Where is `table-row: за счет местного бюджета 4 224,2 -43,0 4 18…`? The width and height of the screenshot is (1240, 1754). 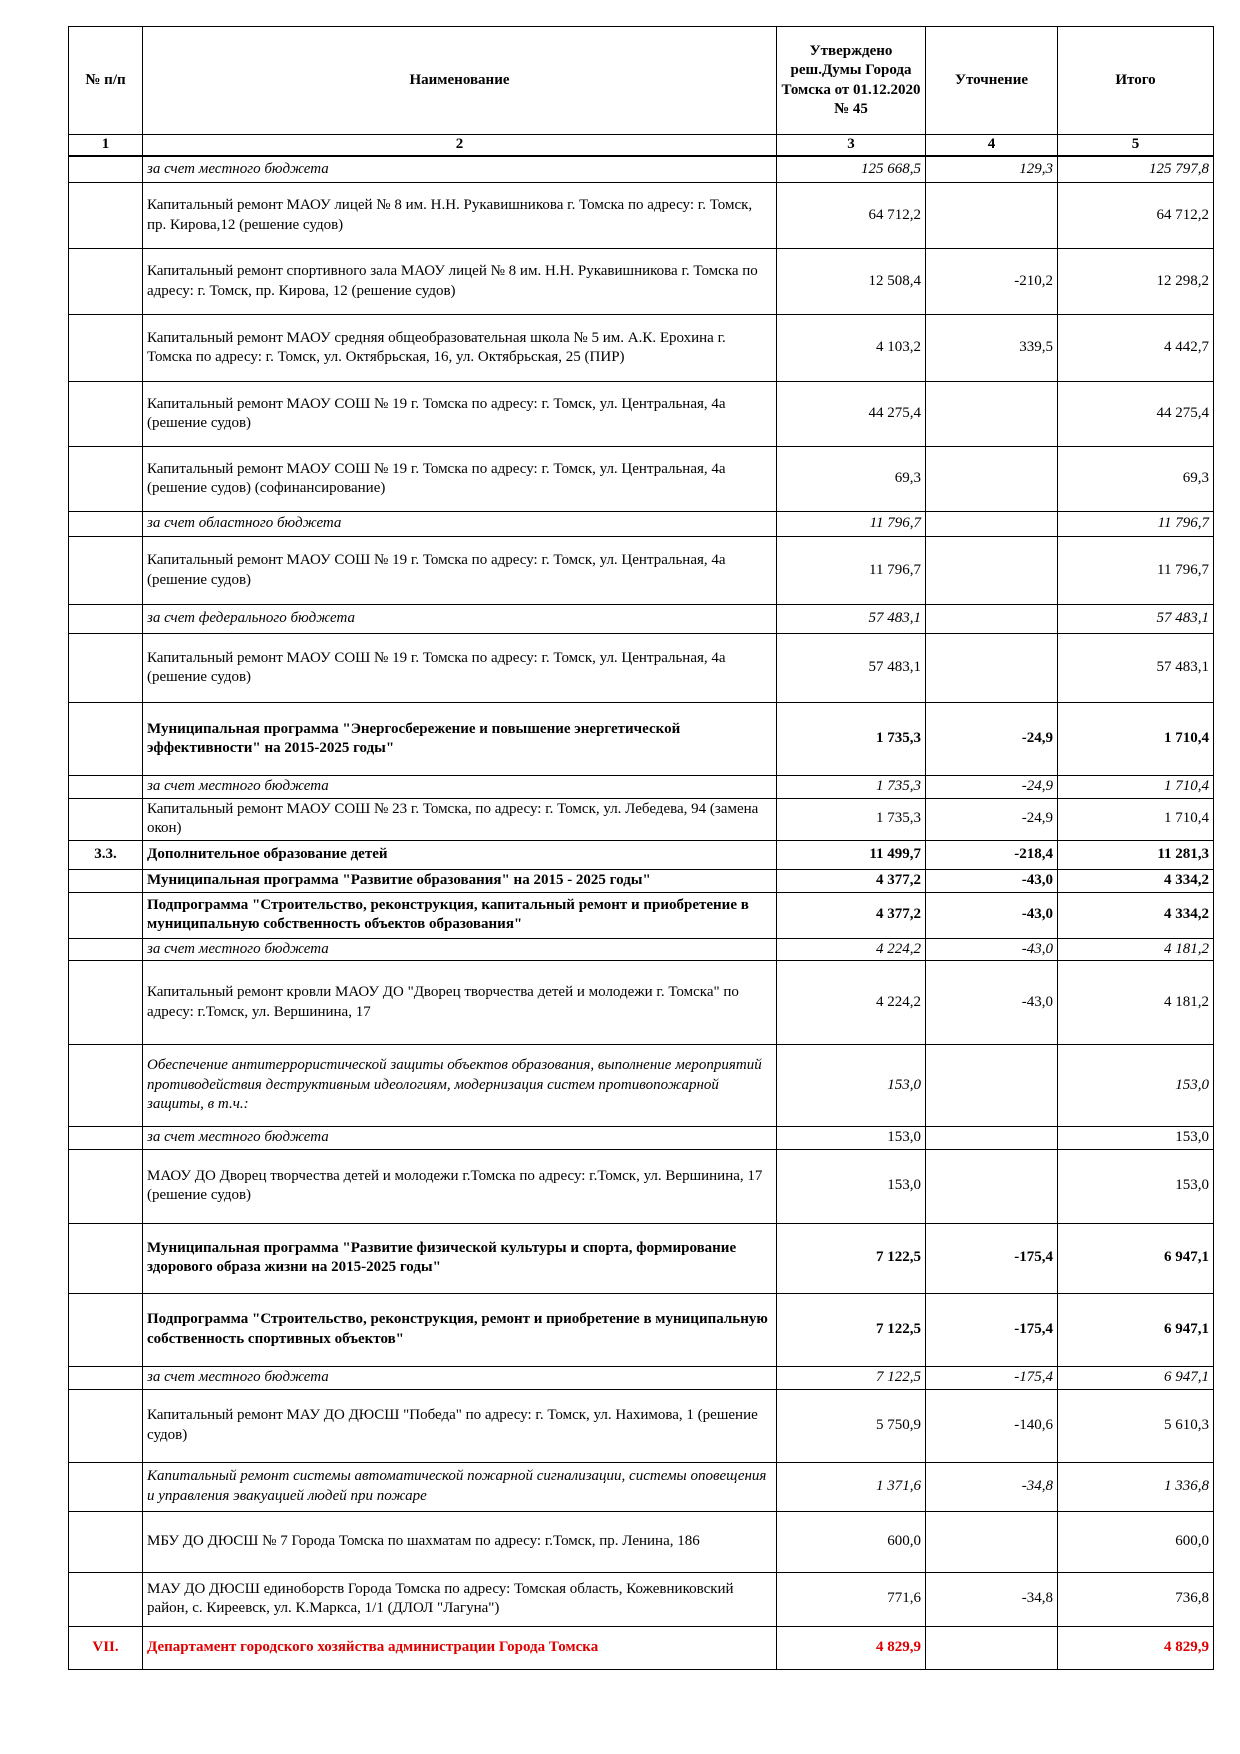
table-row: за счет местного бюджета 4 224,2 -43,0 4 18… is located at coordinates (641, 949).